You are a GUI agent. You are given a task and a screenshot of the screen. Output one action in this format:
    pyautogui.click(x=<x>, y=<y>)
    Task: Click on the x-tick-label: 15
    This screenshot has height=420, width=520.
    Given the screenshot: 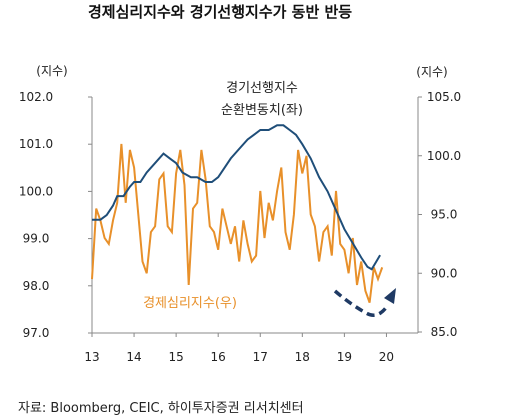 What is the action you would take?
    pyautogui.click(x=175, y=357)
    